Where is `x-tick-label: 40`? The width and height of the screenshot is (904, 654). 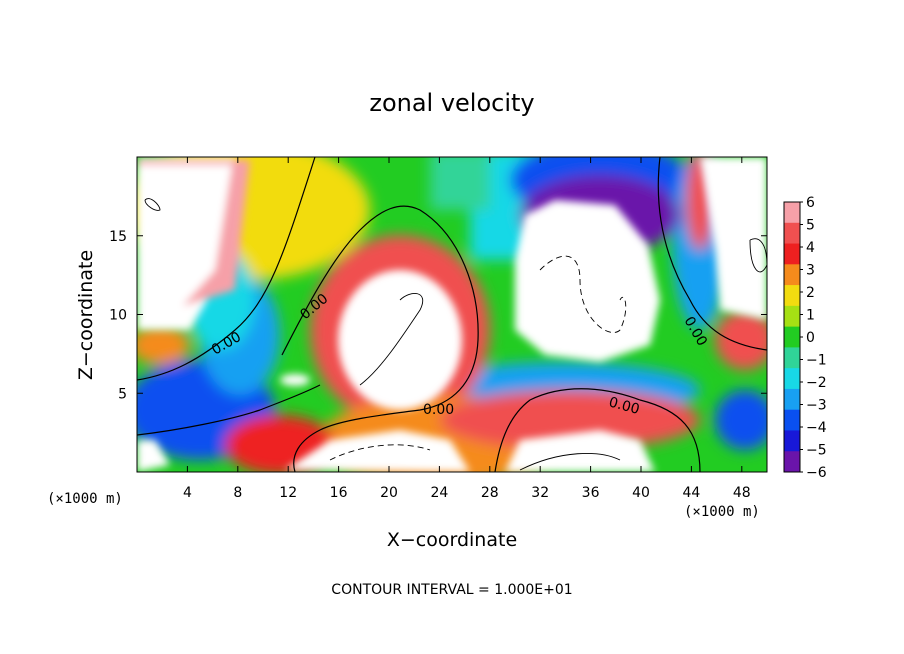
x-tick-label: 40 is located at coordinates (641, 493).